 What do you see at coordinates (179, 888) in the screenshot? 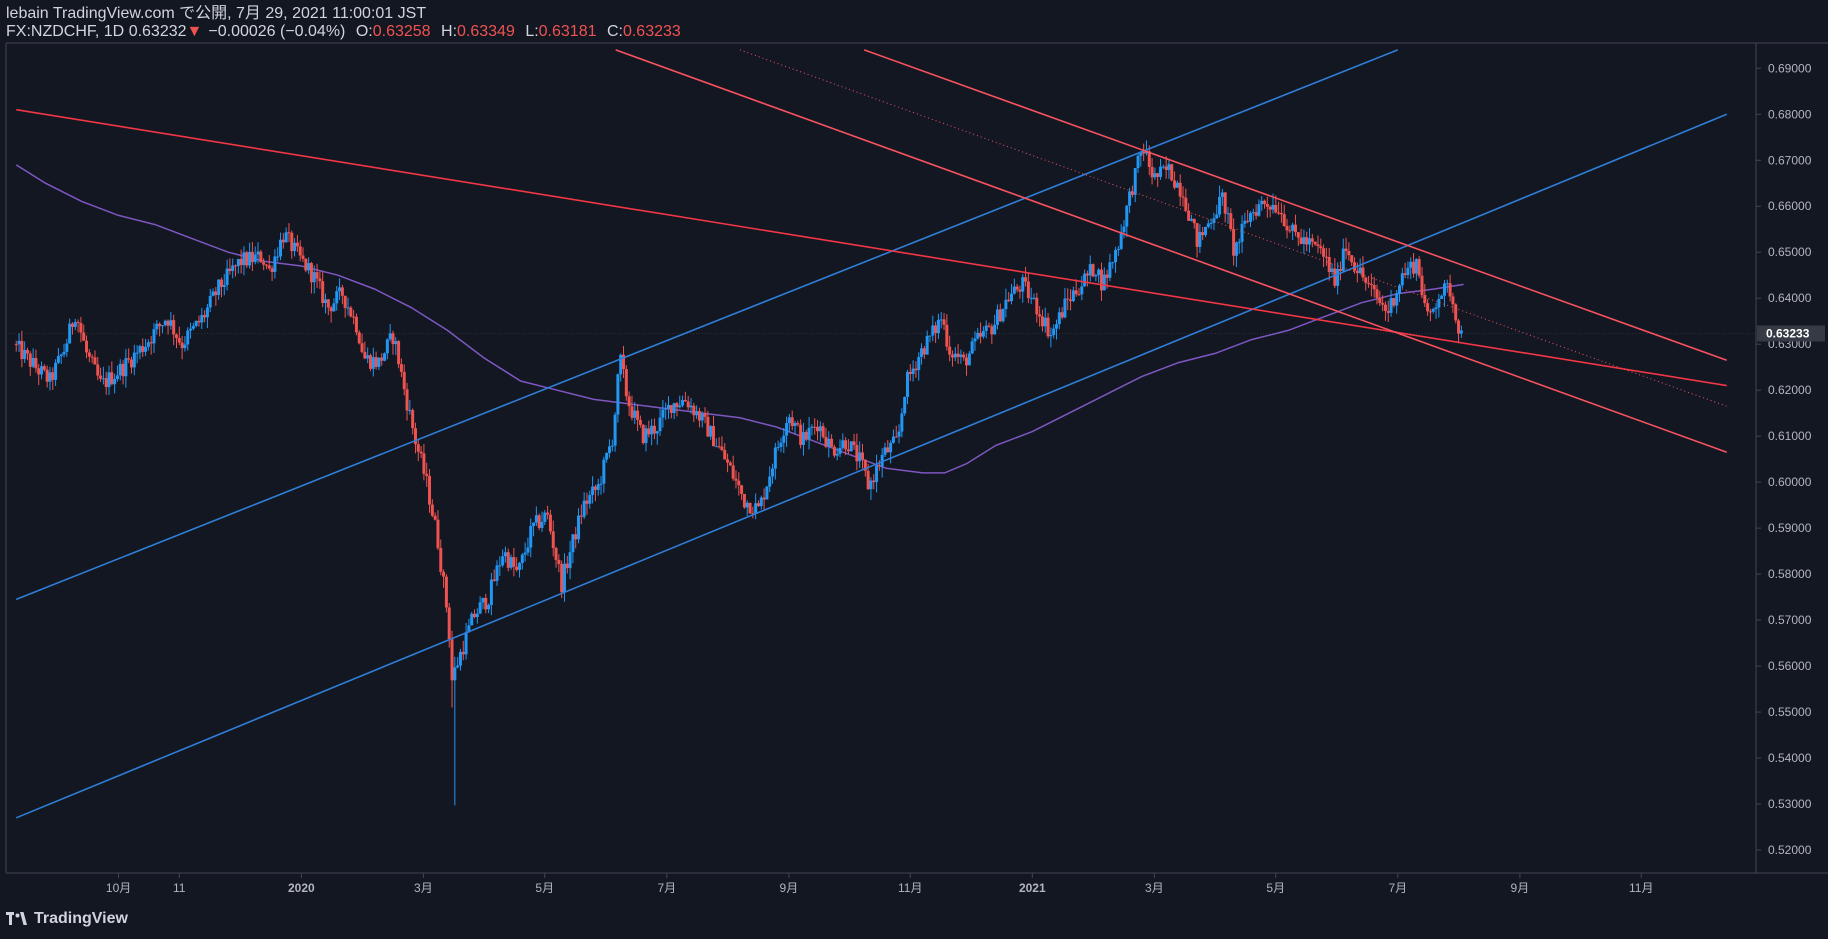
I see `x-tick-label: 11` at bounding box center [179, 888].